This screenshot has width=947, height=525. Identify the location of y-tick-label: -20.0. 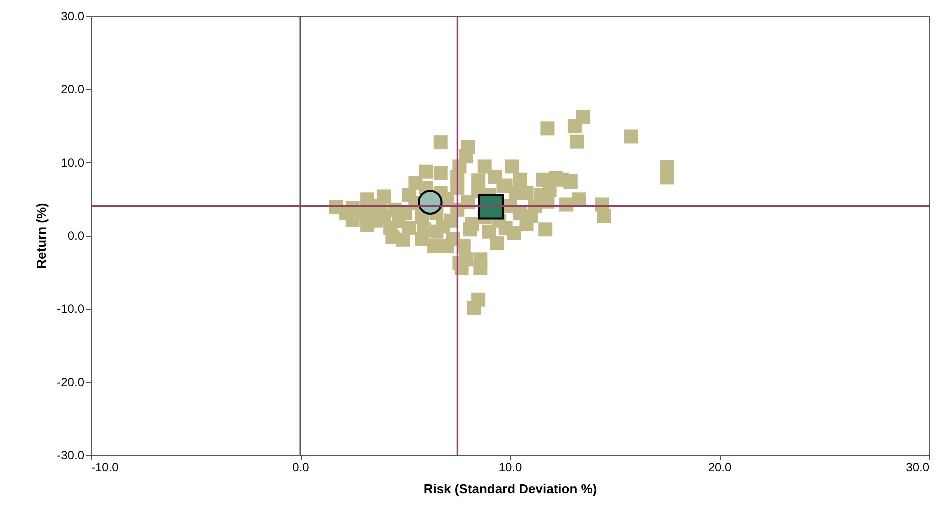
(71, 382).